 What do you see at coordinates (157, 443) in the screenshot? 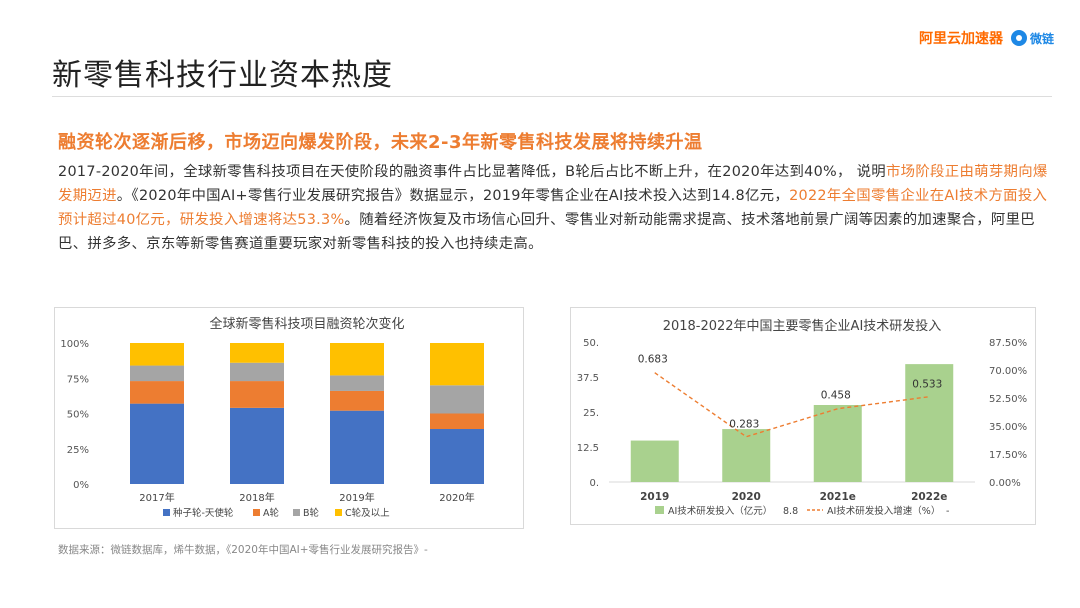
I see `bar-1-2017年` at bounding box center [157, 443].